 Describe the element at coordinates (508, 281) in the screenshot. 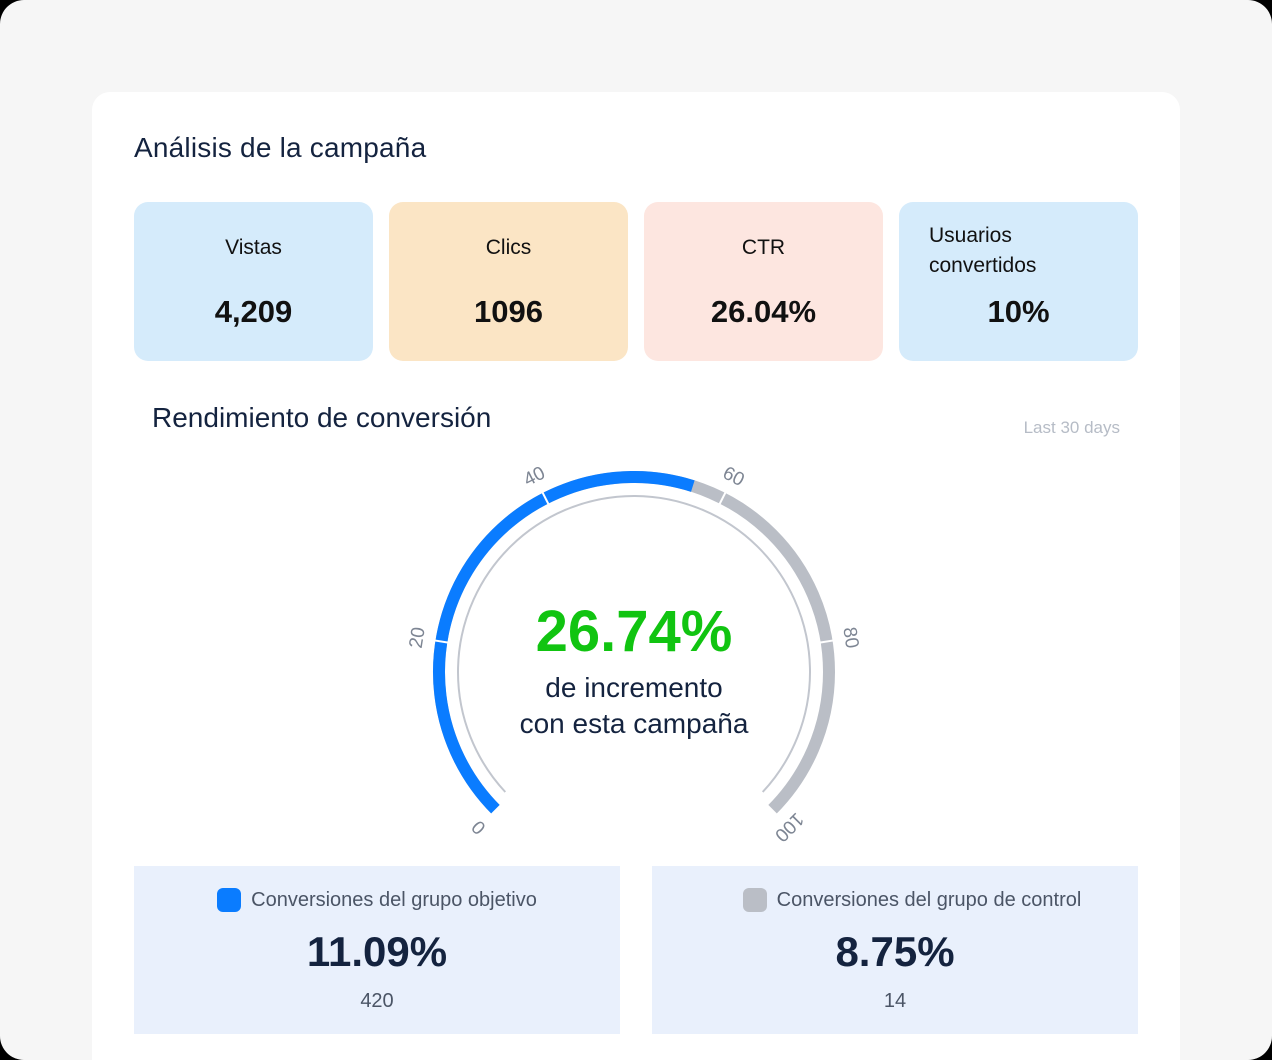

I see `kpi-card-clics: Clics 1096` at that location.